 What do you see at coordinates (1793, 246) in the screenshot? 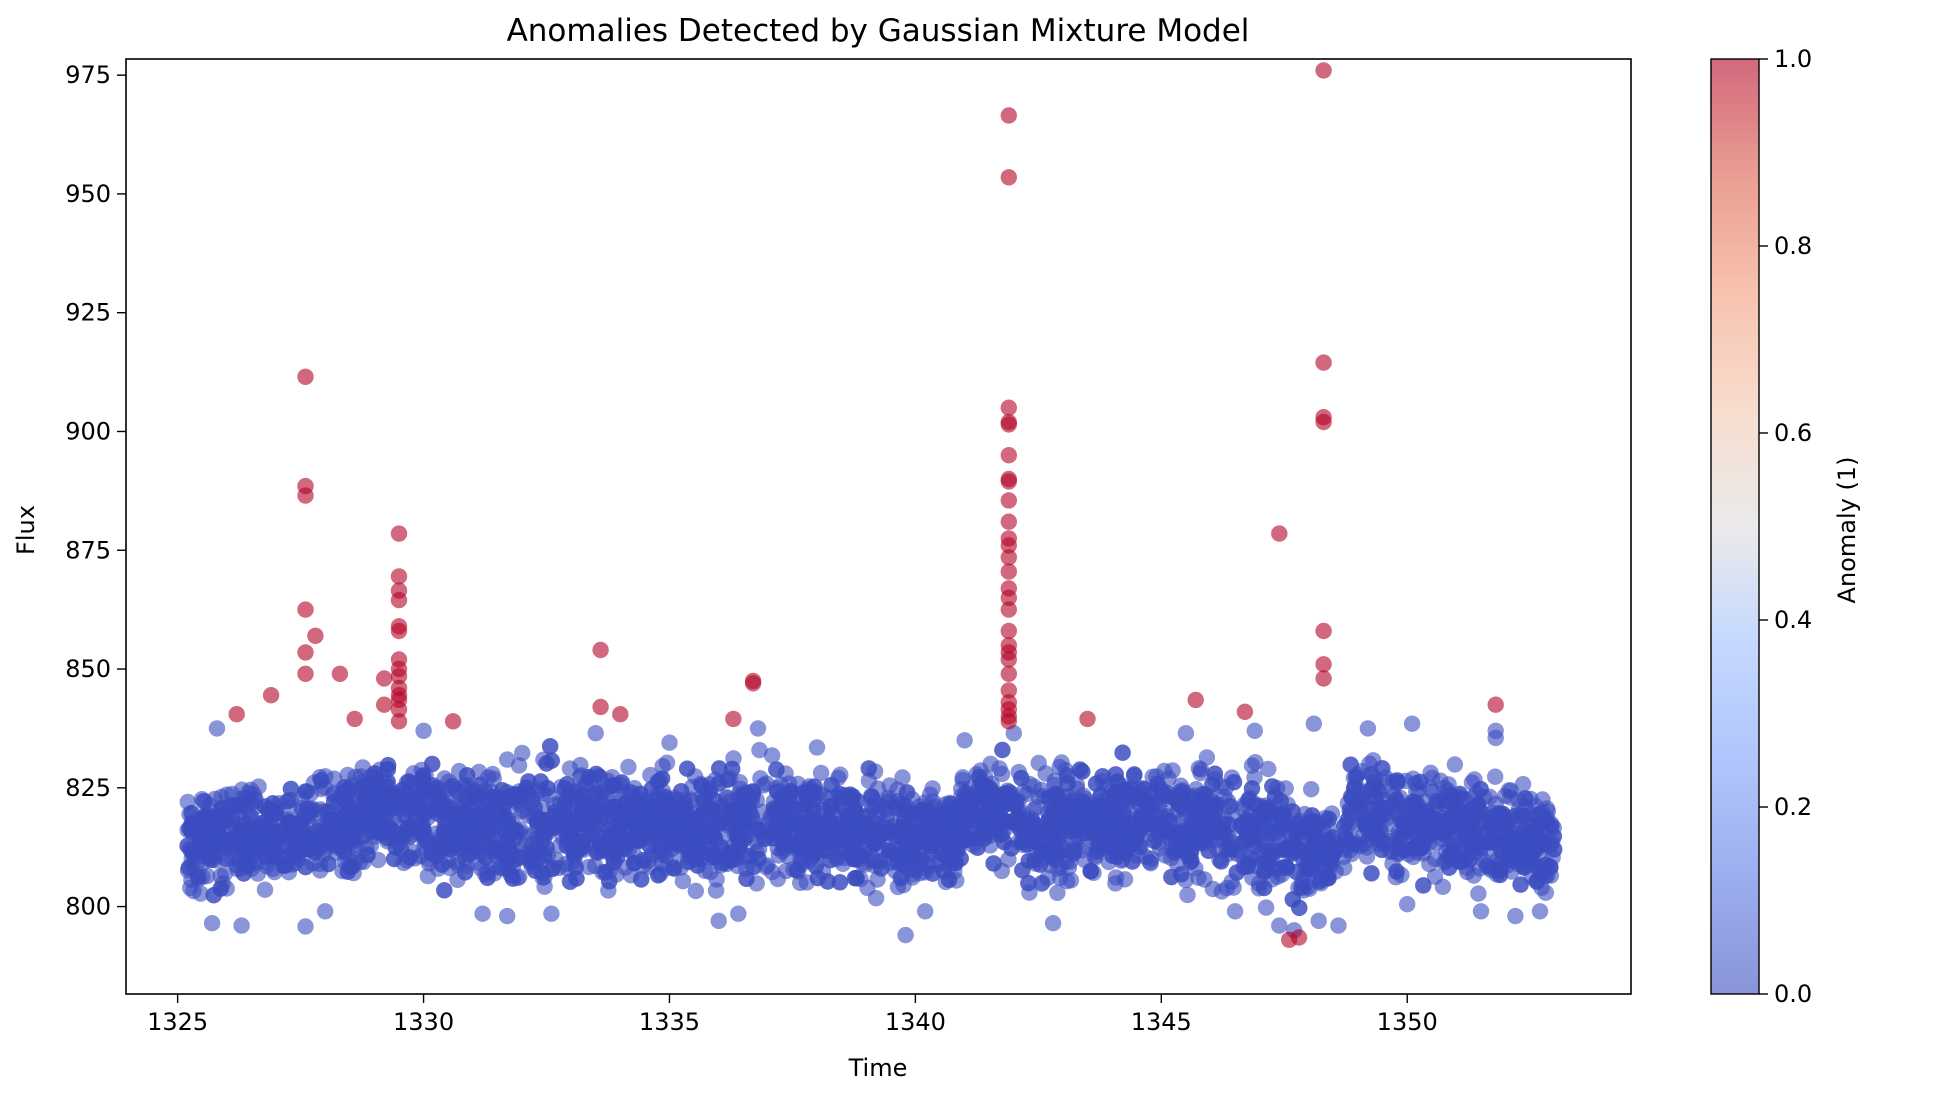
I see `colorbar-tick-label: 0.8` at bounding box center [1793, 246].